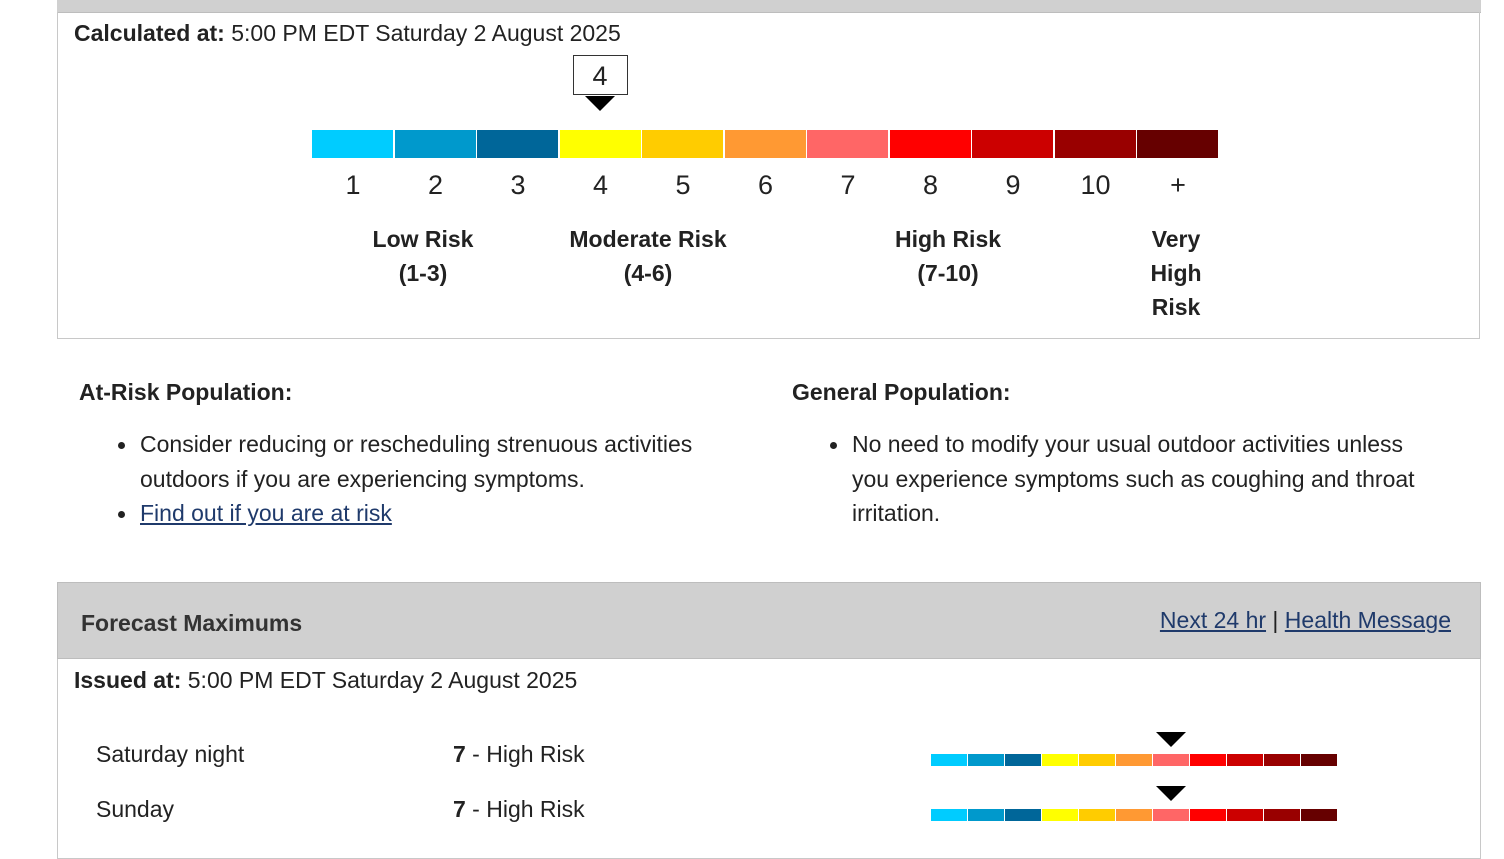  Describe the element at coordinates (1213, 620) in the screenshot. I see `next-24hr-link: Next 24 hr` at that location.